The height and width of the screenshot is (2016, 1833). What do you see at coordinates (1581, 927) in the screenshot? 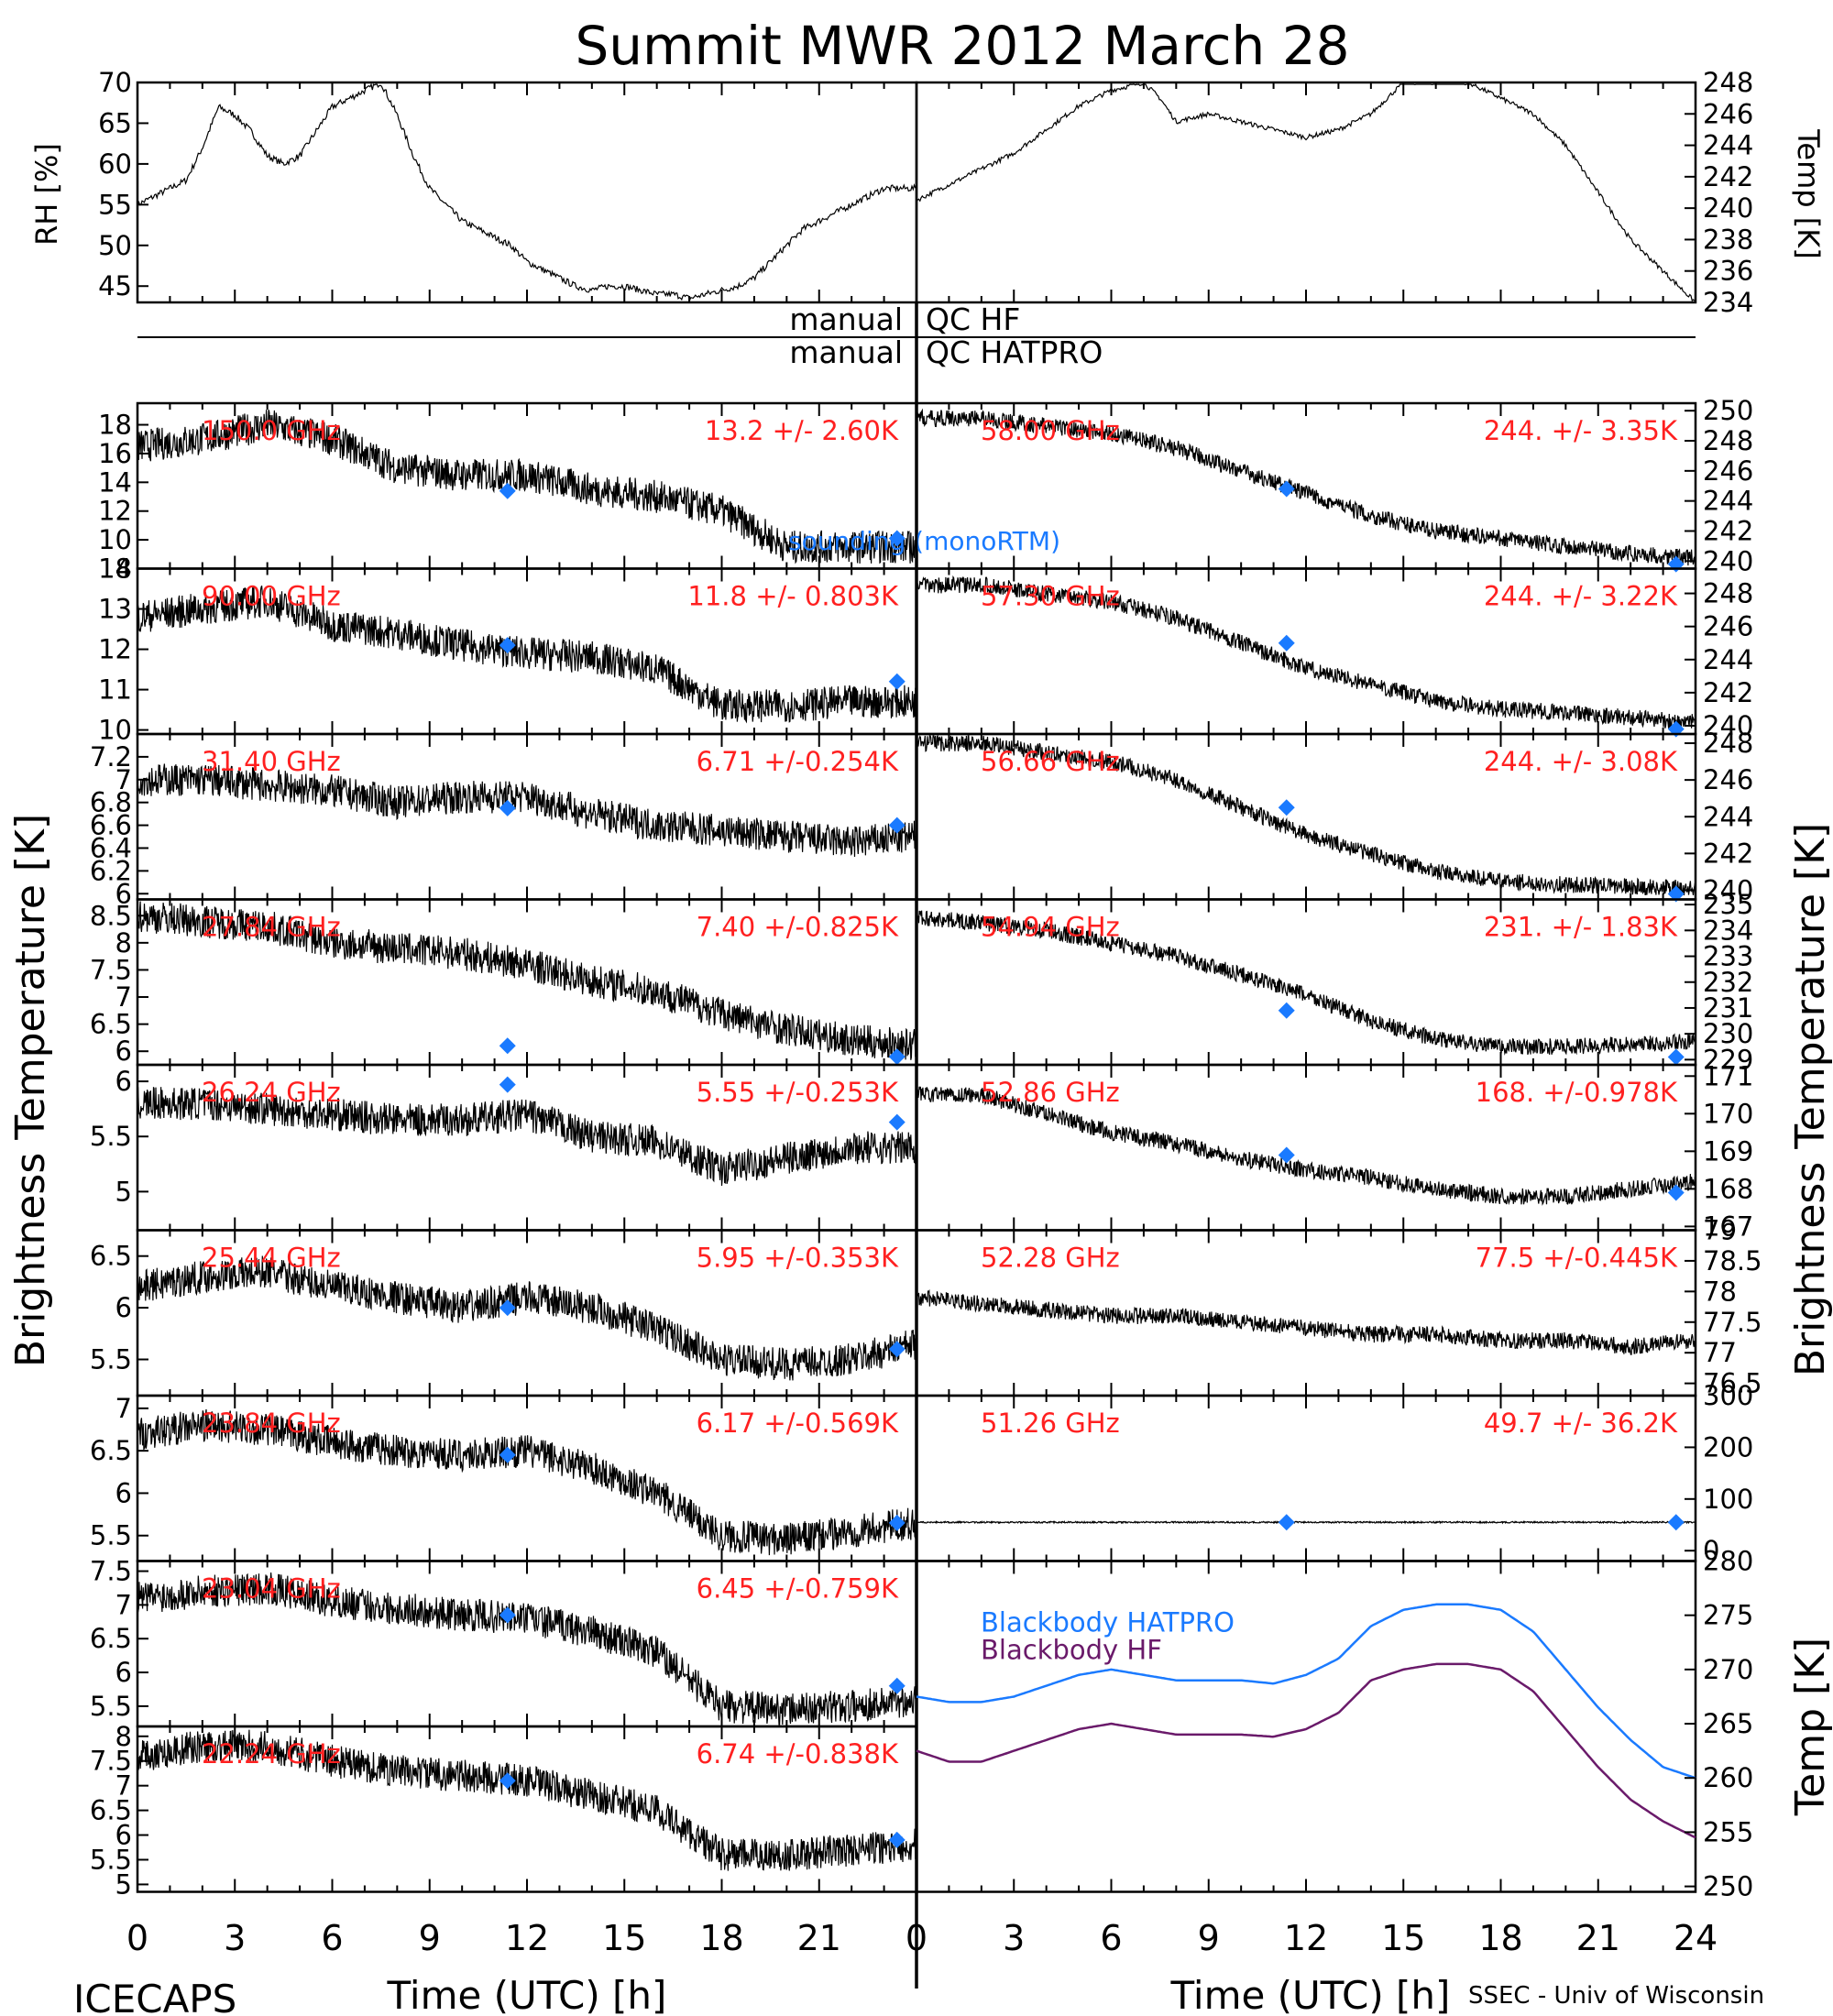
I see `channel-stat-label: 231. +/- 1.83K` at bounding box center [1581, 927].